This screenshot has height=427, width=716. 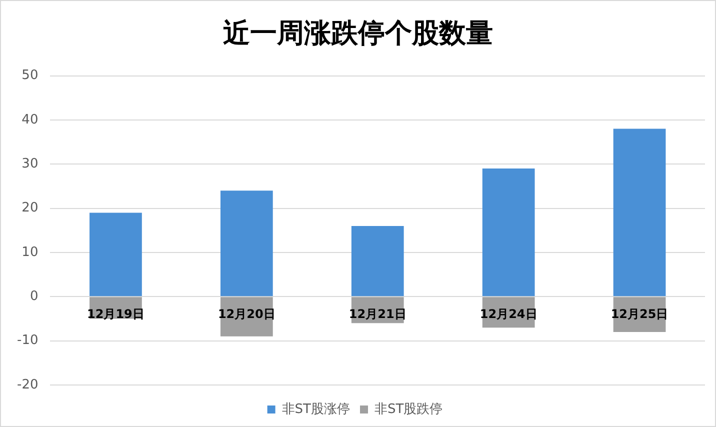 I want to click on y-tick-label: 10, so click(x=30, y=252).